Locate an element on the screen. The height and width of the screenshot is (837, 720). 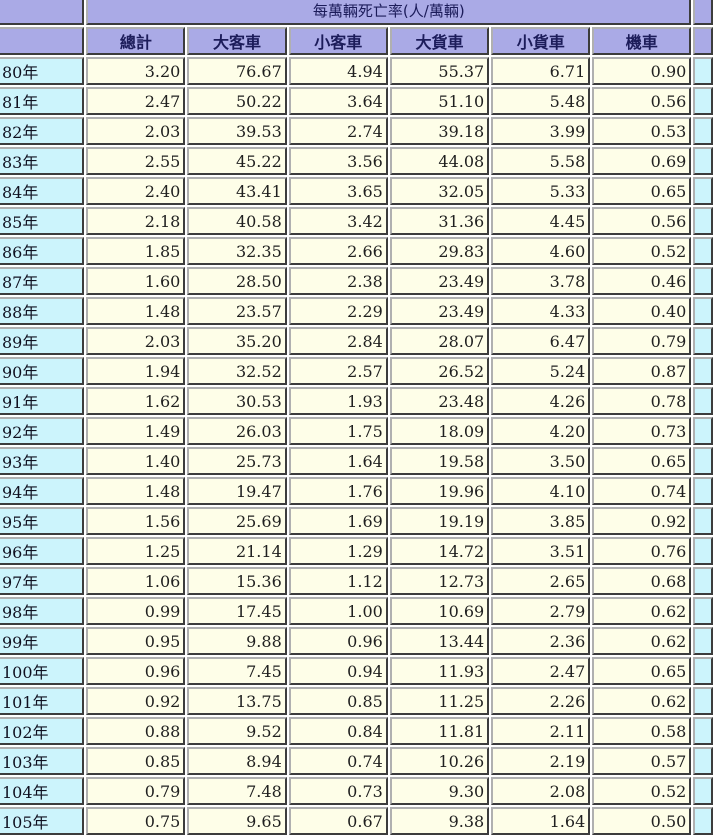
table-row: 82年 2.03 39.53 2.74 39.18 3.99 0.53 is located at coordinates (356, 131).